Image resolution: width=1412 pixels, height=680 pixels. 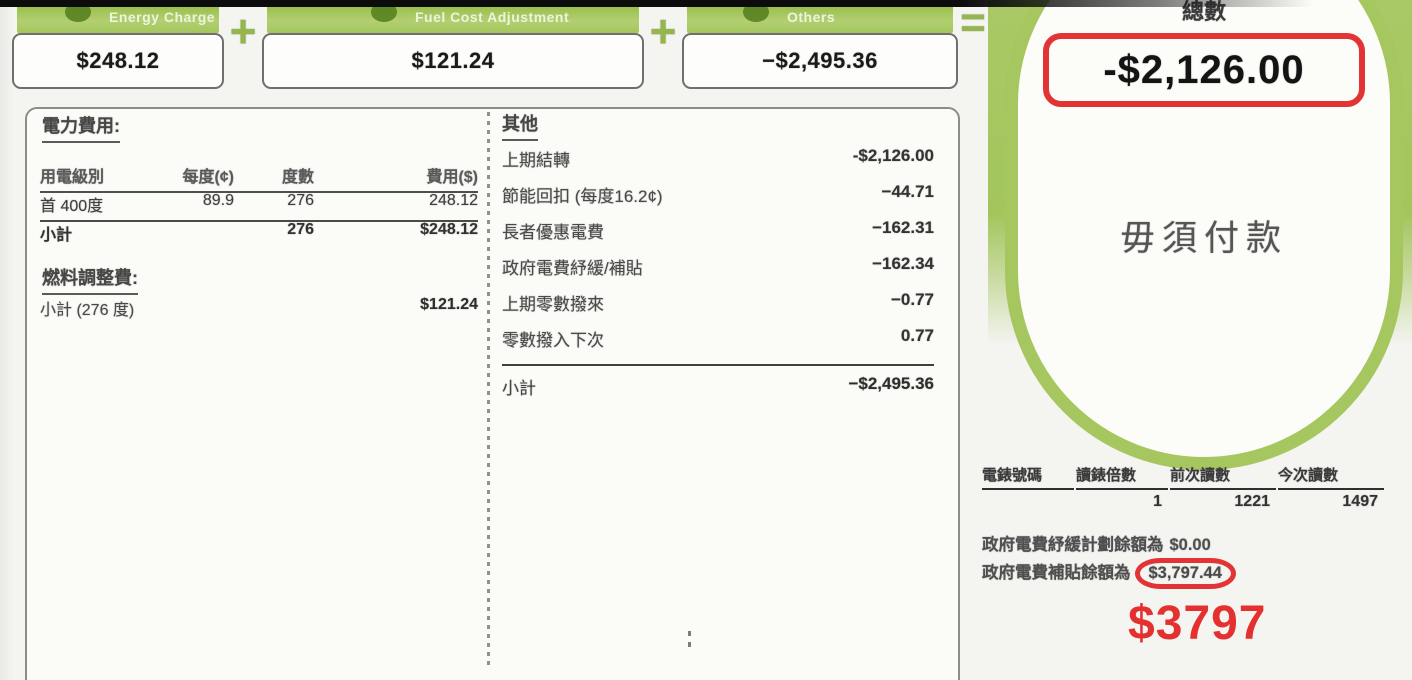 I want to click on others-header: Others, so click(x=820, y=20).